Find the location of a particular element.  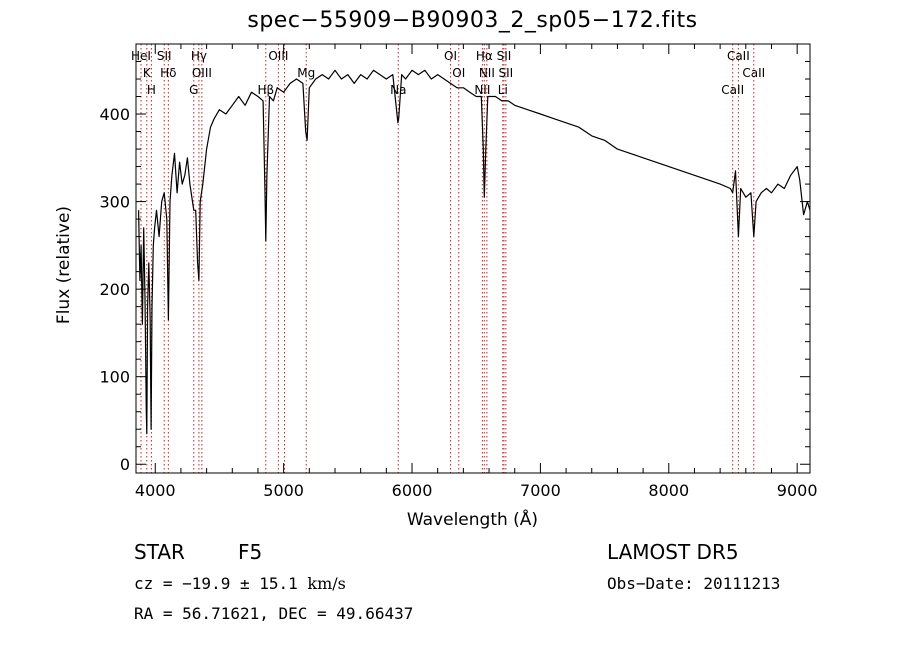

object-subclass: F5 is located at coordinates (250, 552).